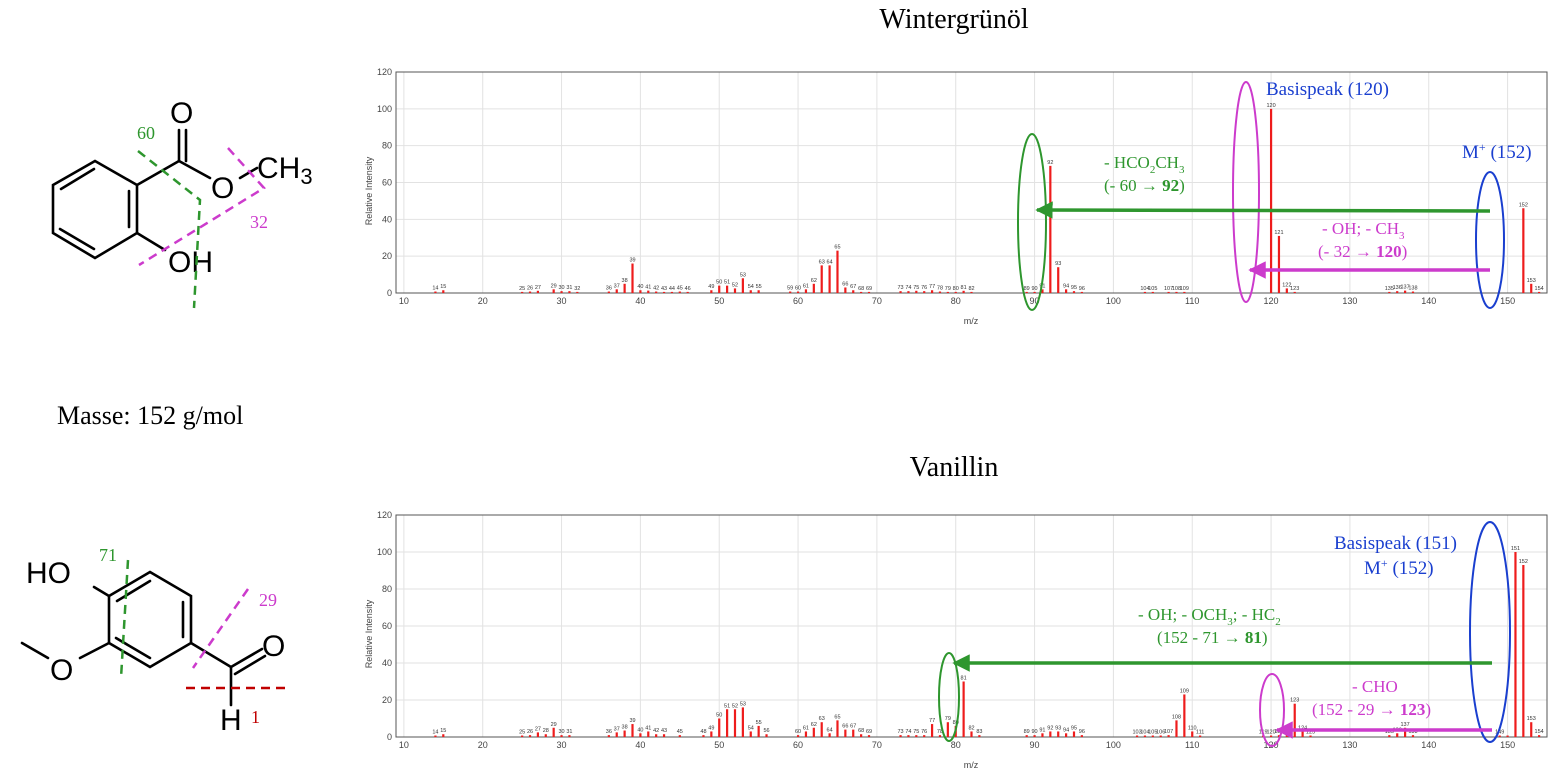 The image size is (1565, 783). Describe the element at coordinates (1371, 709) in the screenshot. I see `loss2-line2: (152 - 29 → 123)` at that location.